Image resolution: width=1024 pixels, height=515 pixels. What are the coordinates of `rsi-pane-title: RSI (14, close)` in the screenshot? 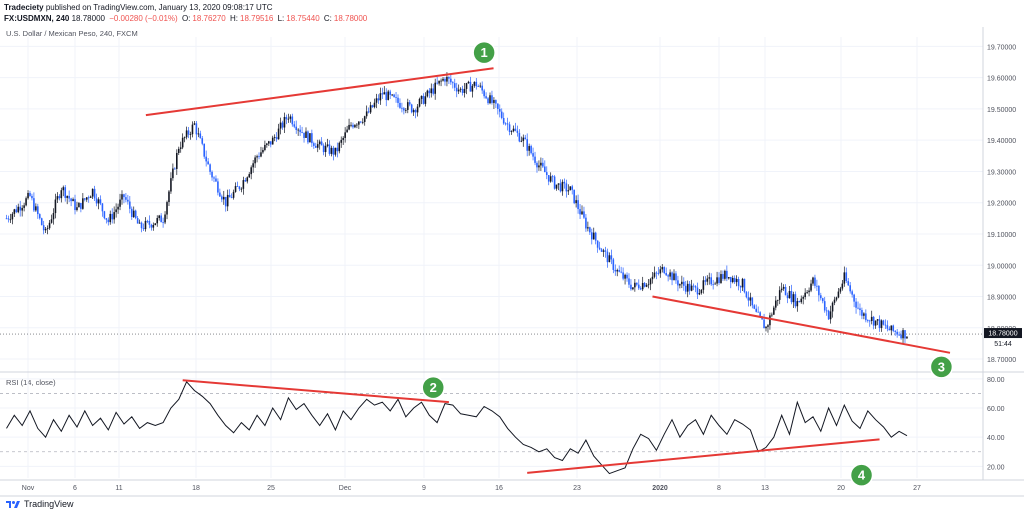 It's located at (31, 382).